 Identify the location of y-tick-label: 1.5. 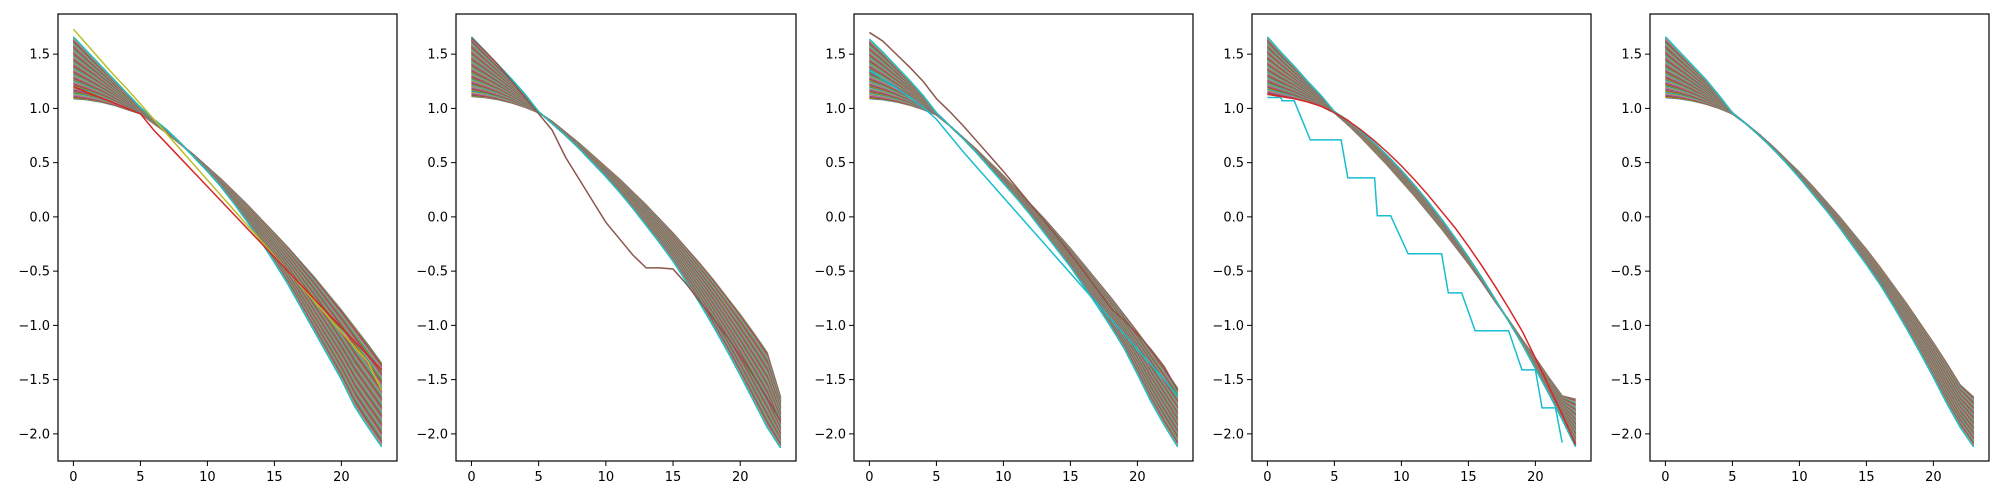
(1631, 55).